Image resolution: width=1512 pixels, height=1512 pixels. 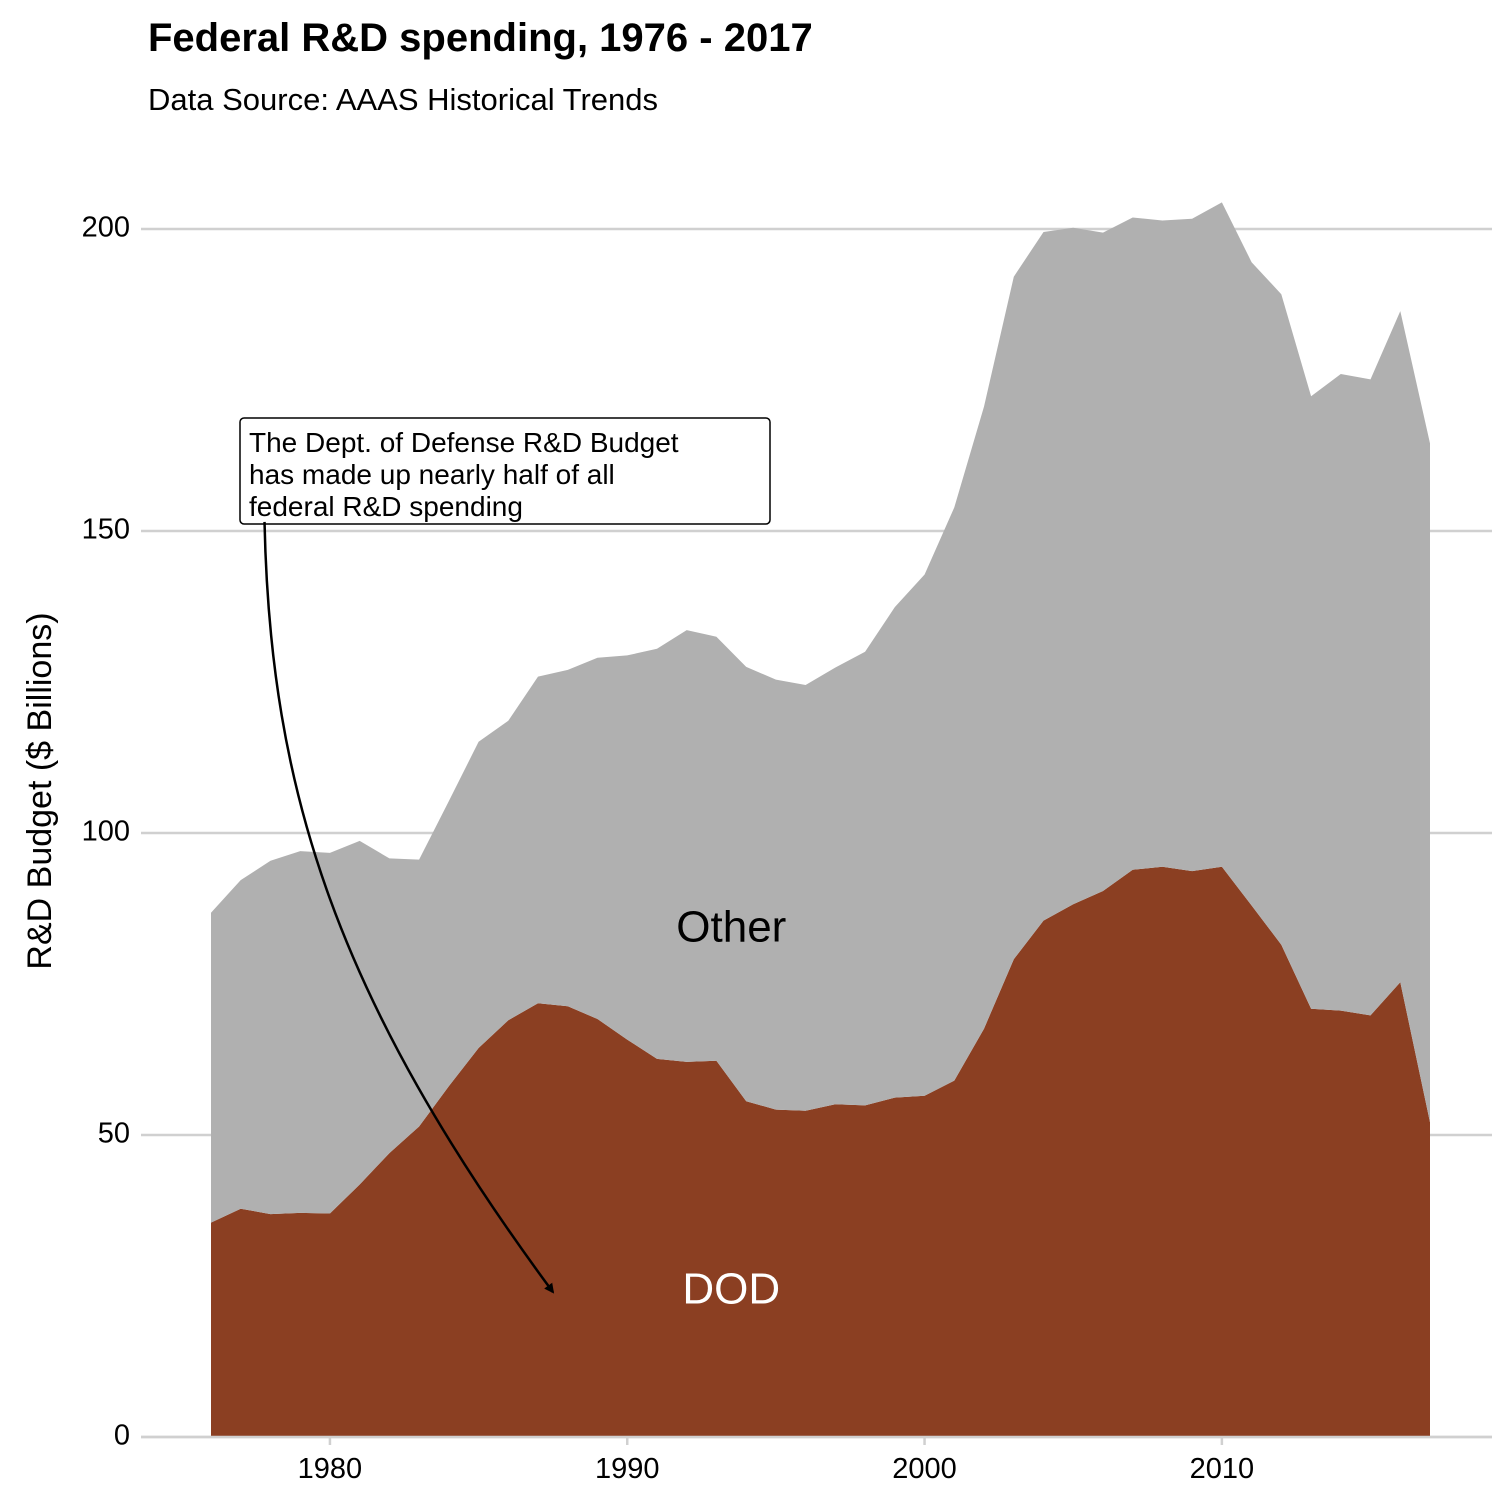 I want to click on x-tick-label: 1980, so click(x=330, y=1469).